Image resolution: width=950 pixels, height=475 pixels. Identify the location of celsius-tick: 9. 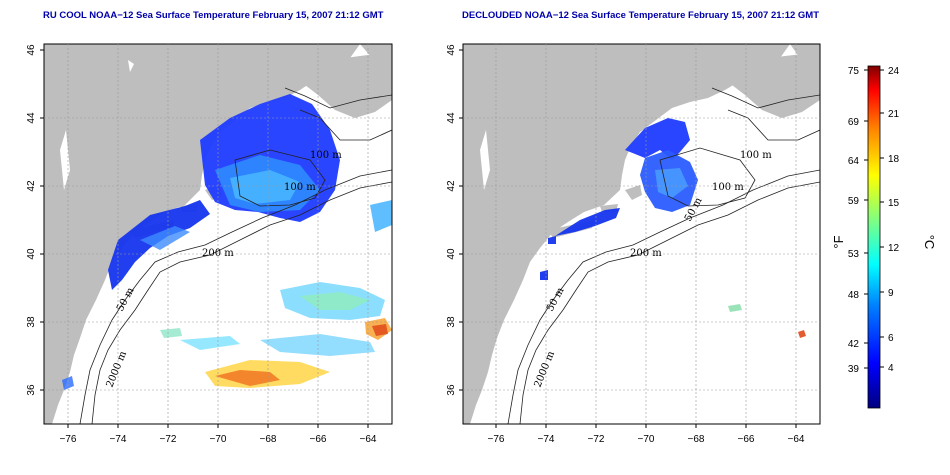
(891, 293).